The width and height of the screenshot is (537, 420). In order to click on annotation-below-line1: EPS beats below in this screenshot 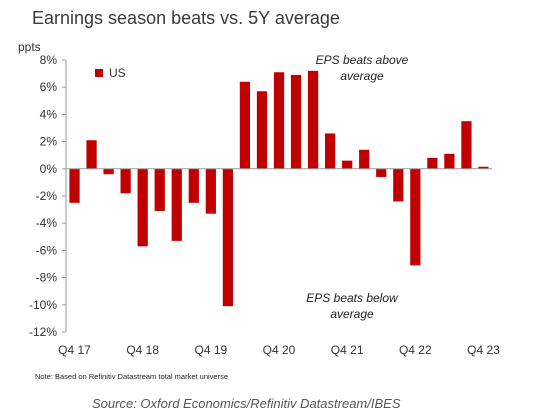, I will do `click(352, 298)`.